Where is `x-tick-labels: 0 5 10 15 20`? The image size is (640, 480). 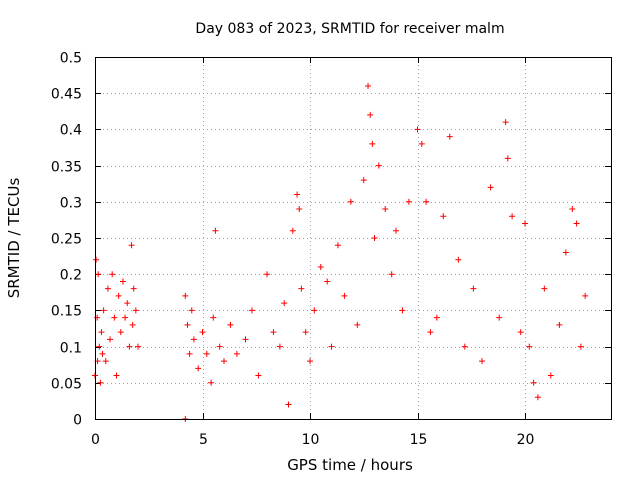
x-tick-labels: 0 5 10 15 20 is located at coordinates (312, 440).